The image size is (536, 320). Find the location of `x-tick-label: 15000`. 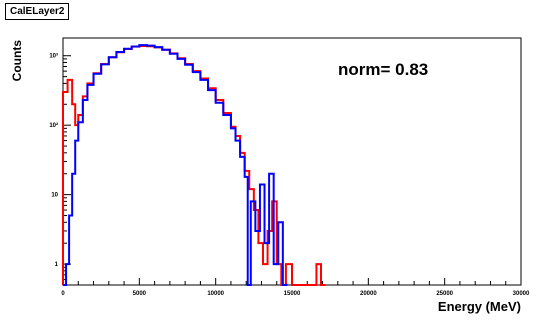

x-tick-label: 15000 is located at coordinates (292, 294).